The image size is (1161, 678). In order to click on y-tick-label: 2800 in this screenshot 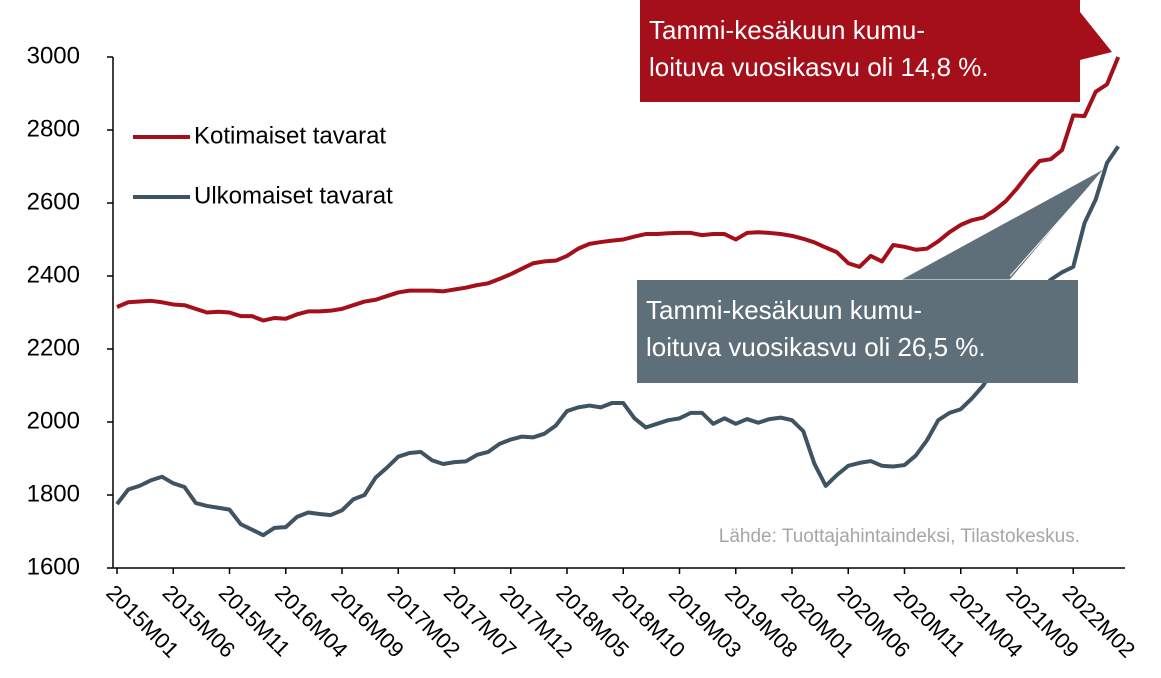, I will do `click(53, 128)`.